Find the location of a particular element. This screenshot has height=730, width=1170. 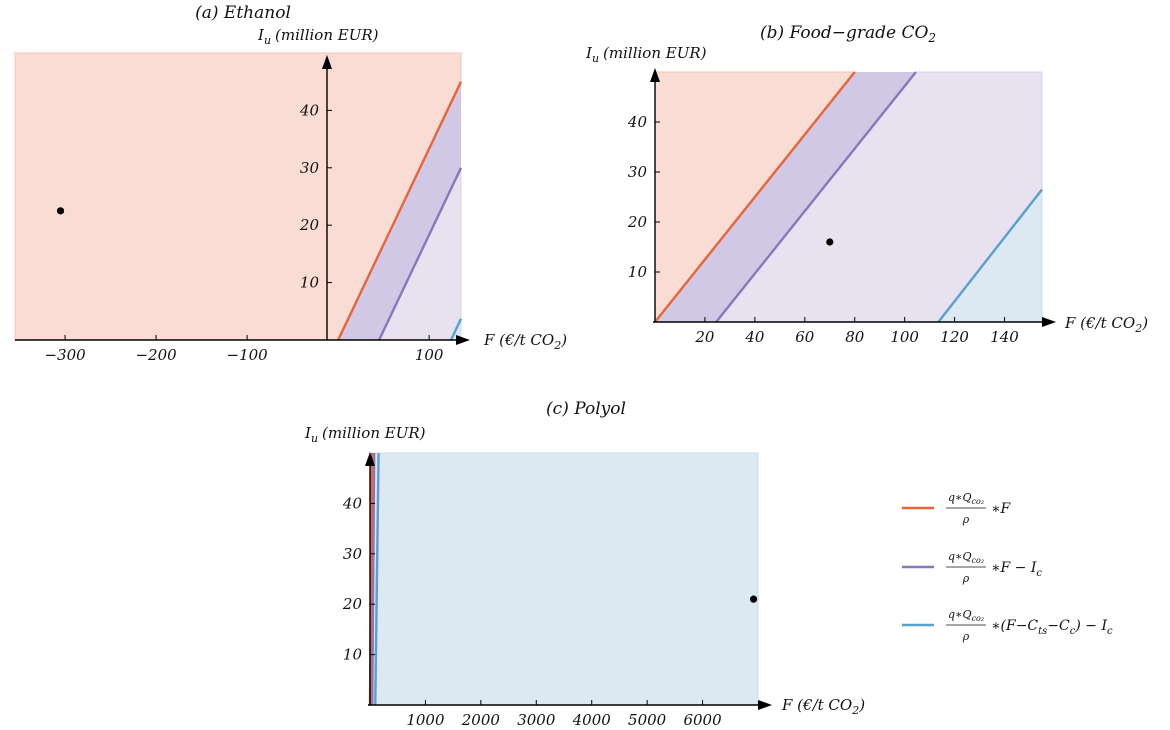

legend-expression: ∗F is located at coordinates (1001, 509).